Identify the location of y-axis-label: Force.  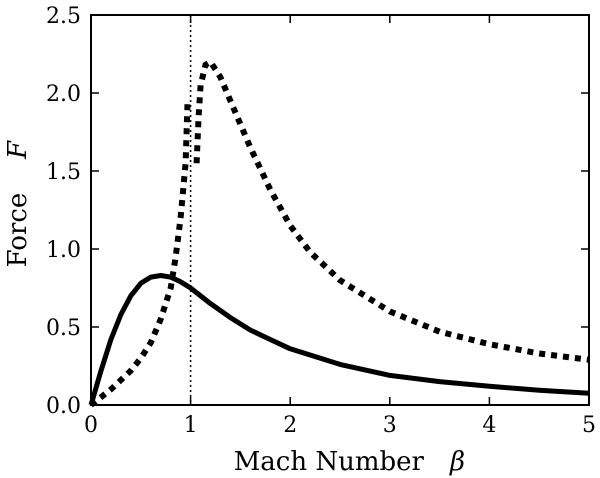
(18, 230).